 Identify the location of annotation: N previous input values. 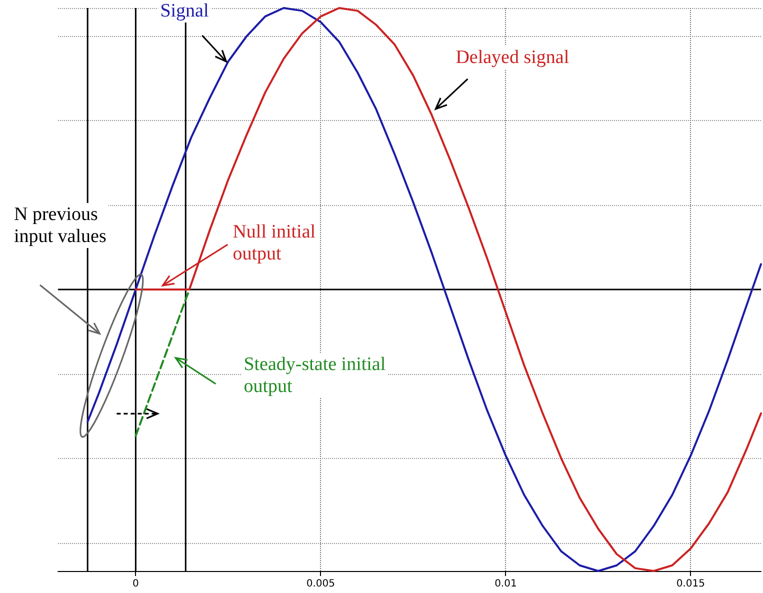
(60, 225).